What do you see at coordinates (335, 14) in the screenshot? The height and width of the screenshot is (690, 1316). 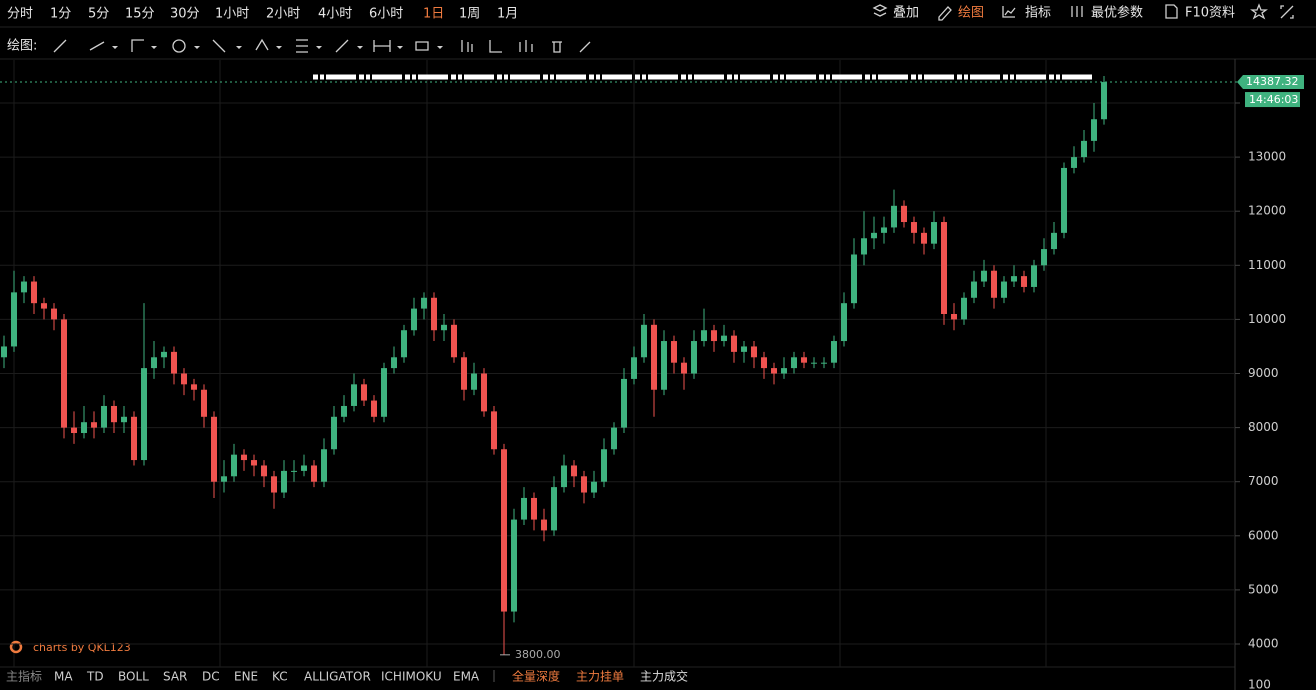 I see `period-button: 4小时` at bounding box center [335, 14].